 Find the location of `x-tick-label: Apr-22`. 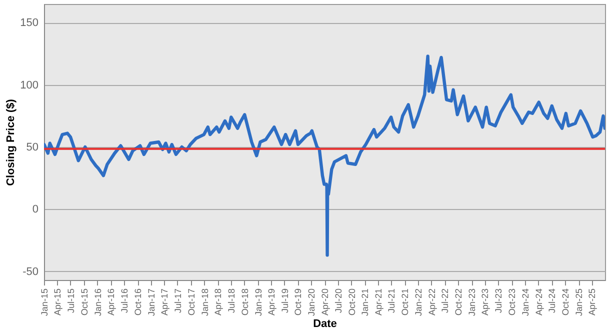

x-tick-label: Apr-22 is located at coordinates (431, 302).